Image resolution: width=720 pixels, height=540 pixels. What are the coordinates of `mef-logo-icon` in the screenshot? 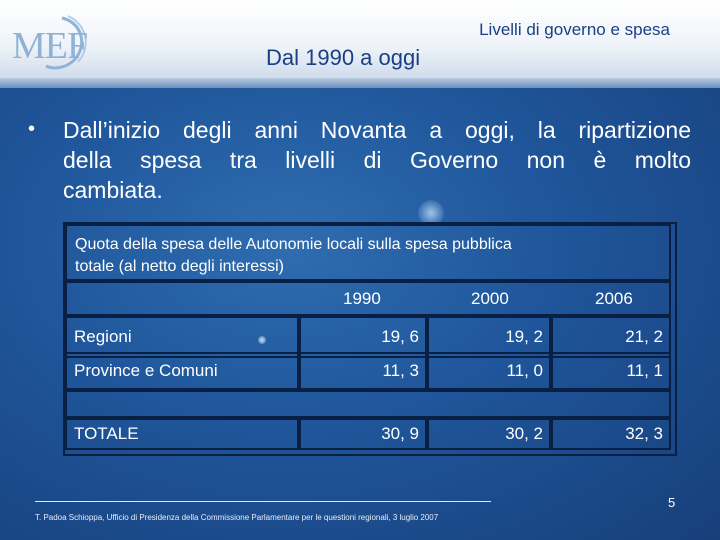 It's located at (66, 42).